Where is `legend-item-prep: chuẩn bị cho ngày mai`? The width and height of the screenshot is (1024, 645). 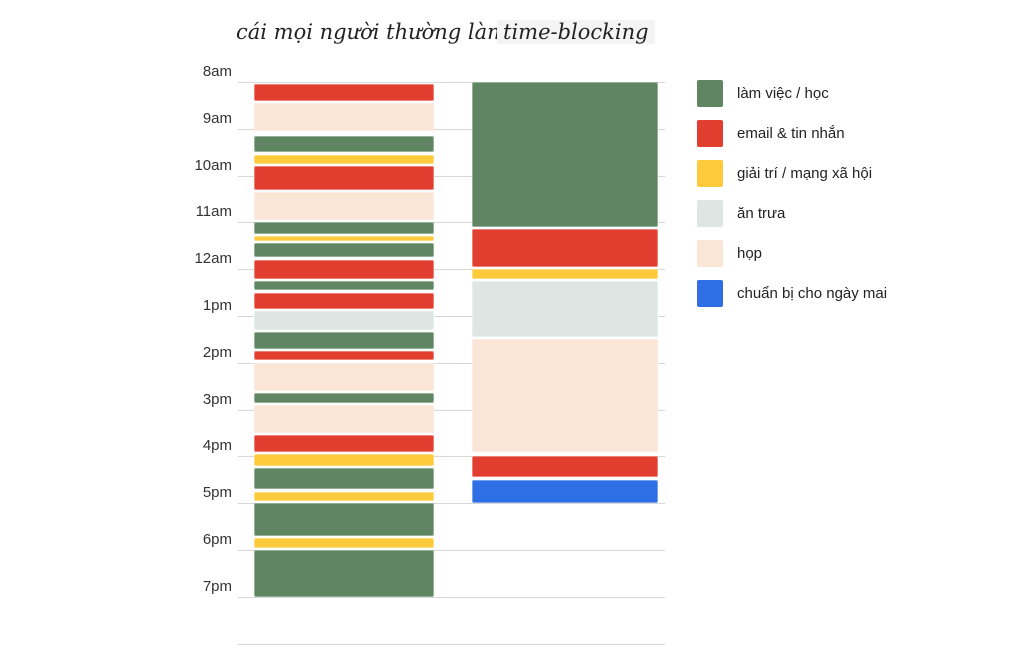
legend-item-prep: chuẩn bị cho ngày mai is located at coordinates (847, 294).